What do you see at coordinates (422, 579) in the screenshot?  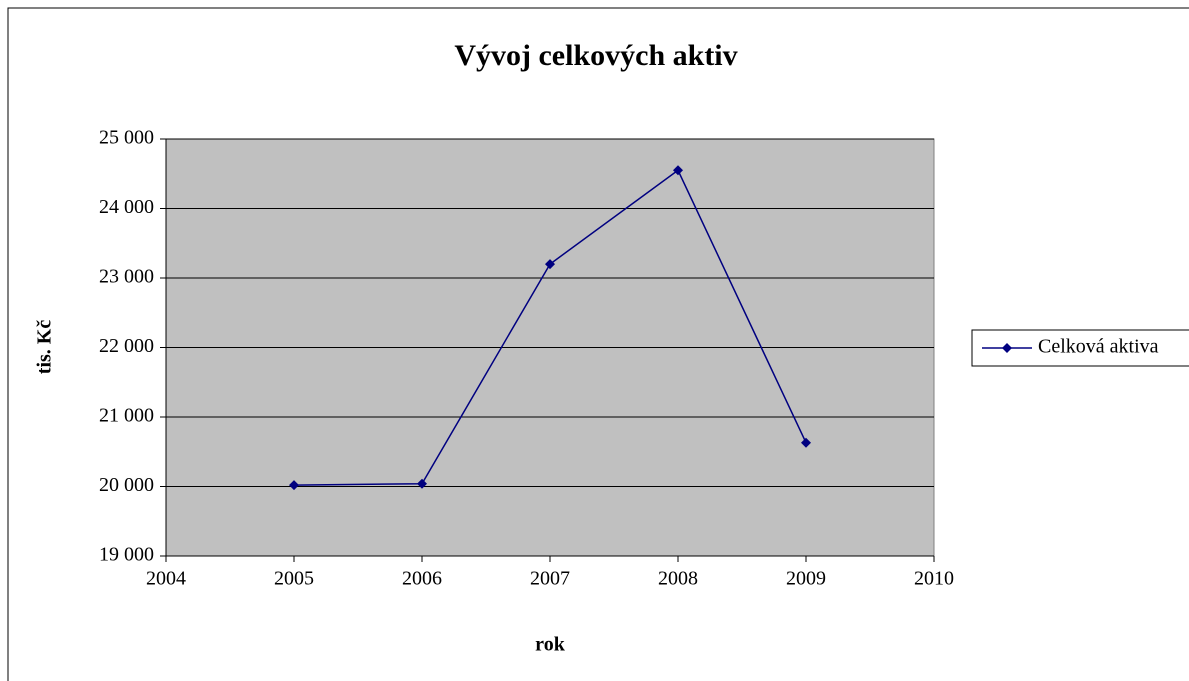 I see `x-tick-label: 2006` at bounding box center [422, 579].